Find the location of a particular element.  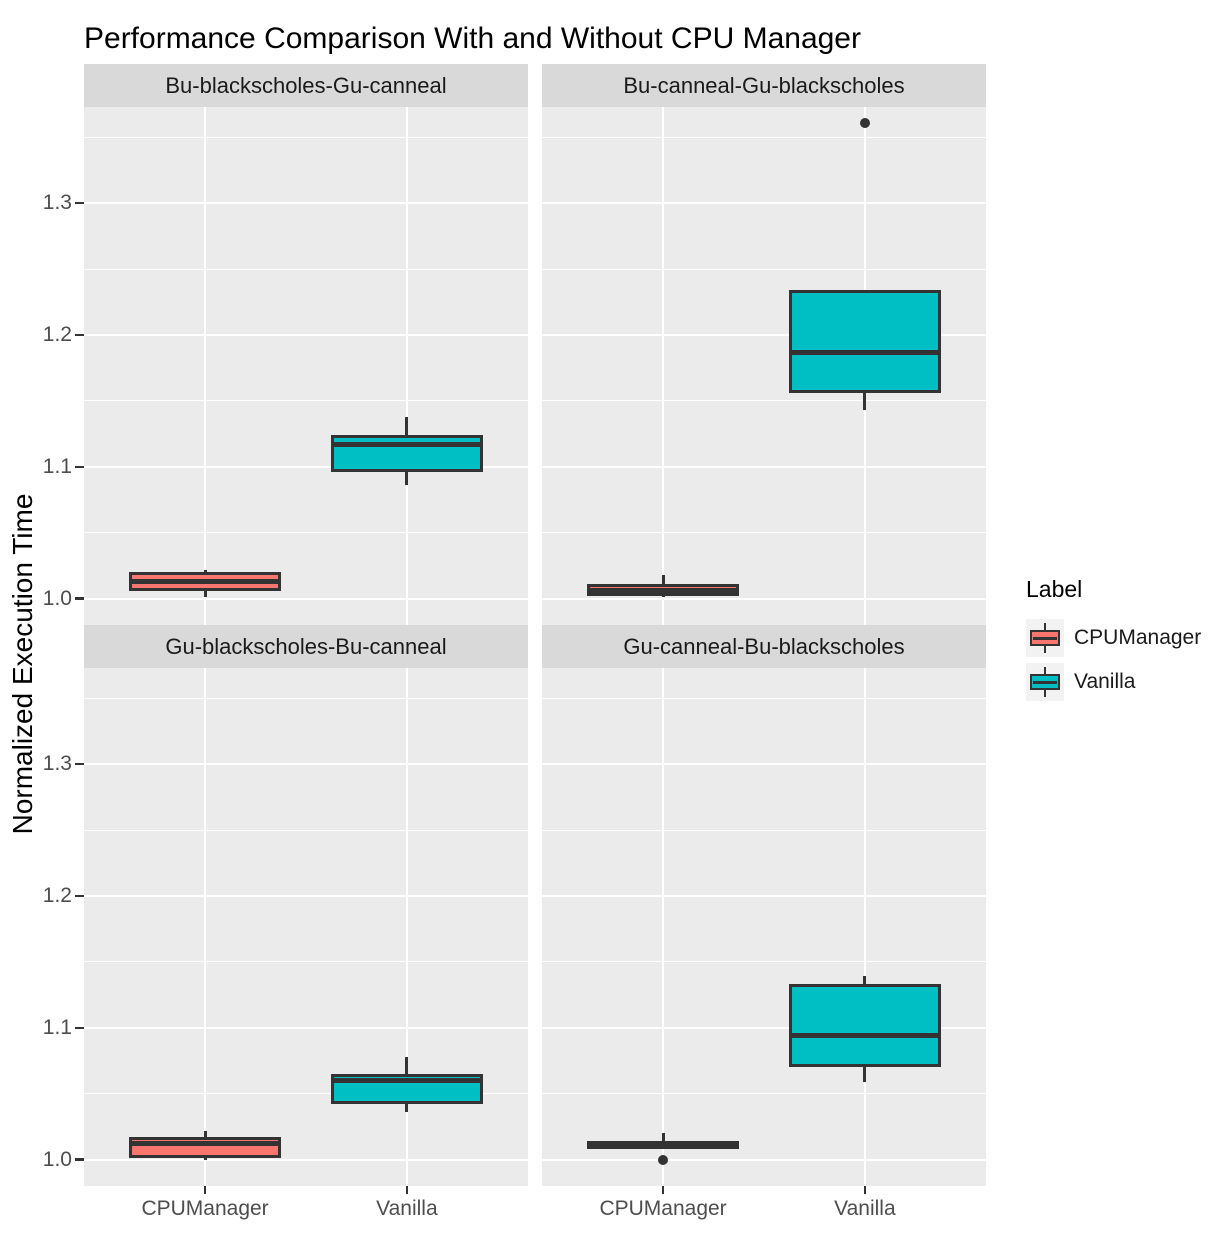

legend-entry-vanilla: Vanilla is located at coordinates (1113, 682).